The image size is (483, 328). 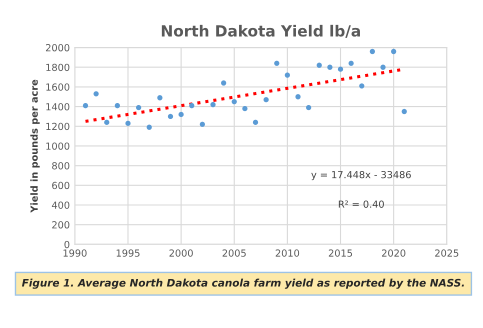 I want to click on x-tick-label: 2020, so click(x=394, y=253).